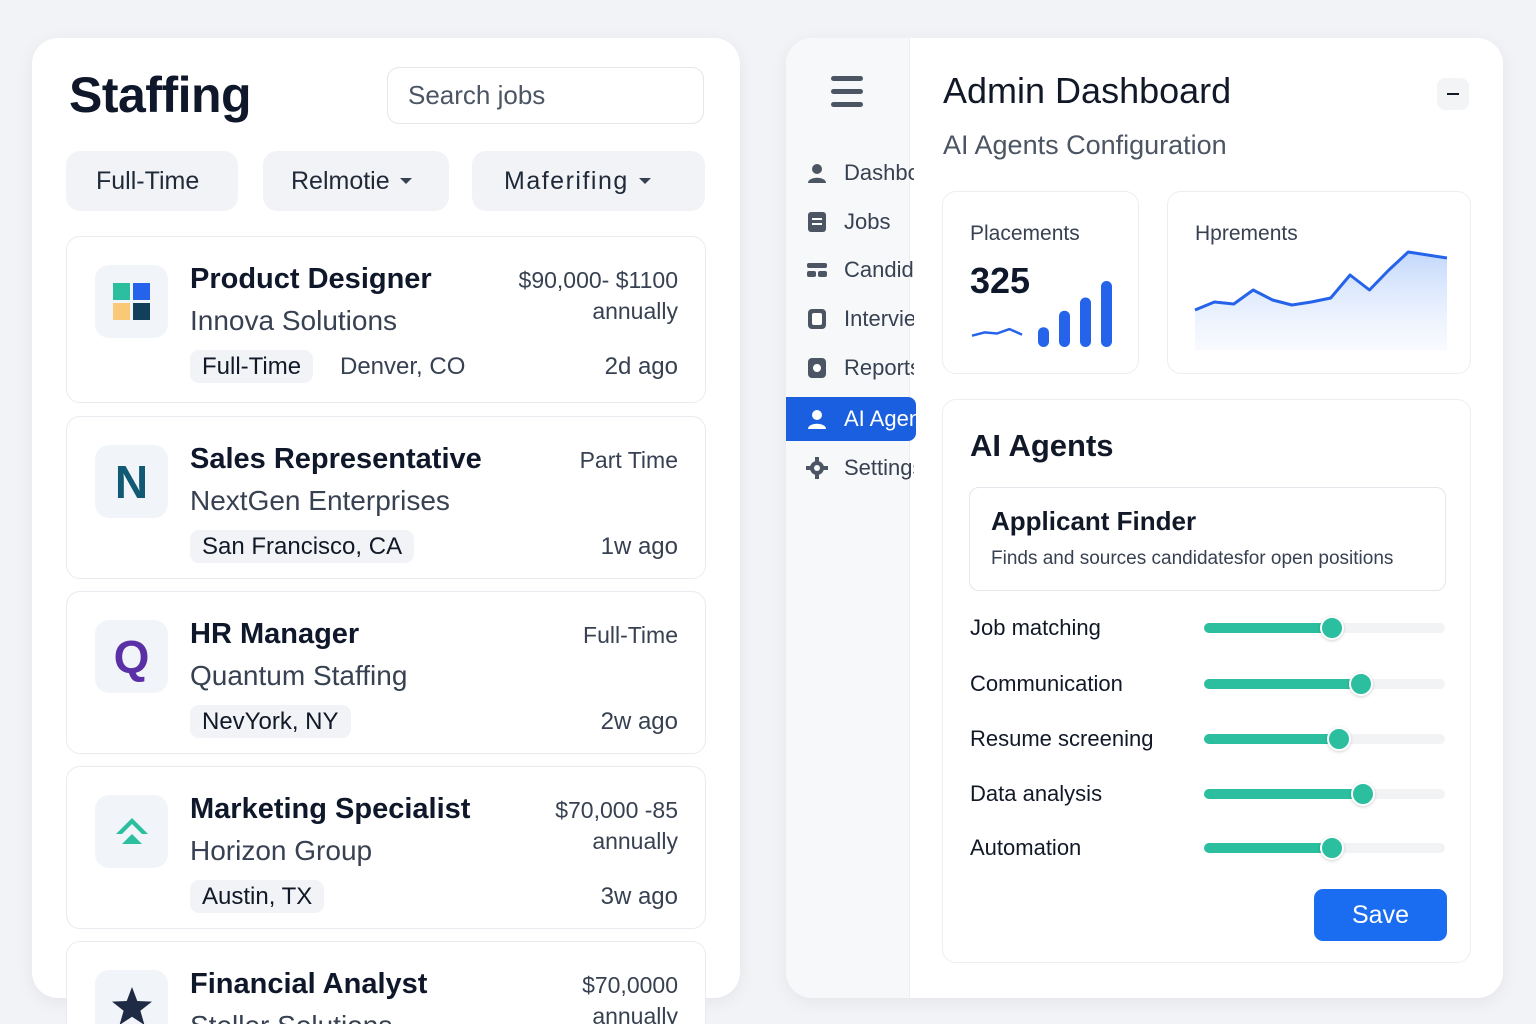  I want to click on company-name: Quantum Staffing, so click(299, 675).